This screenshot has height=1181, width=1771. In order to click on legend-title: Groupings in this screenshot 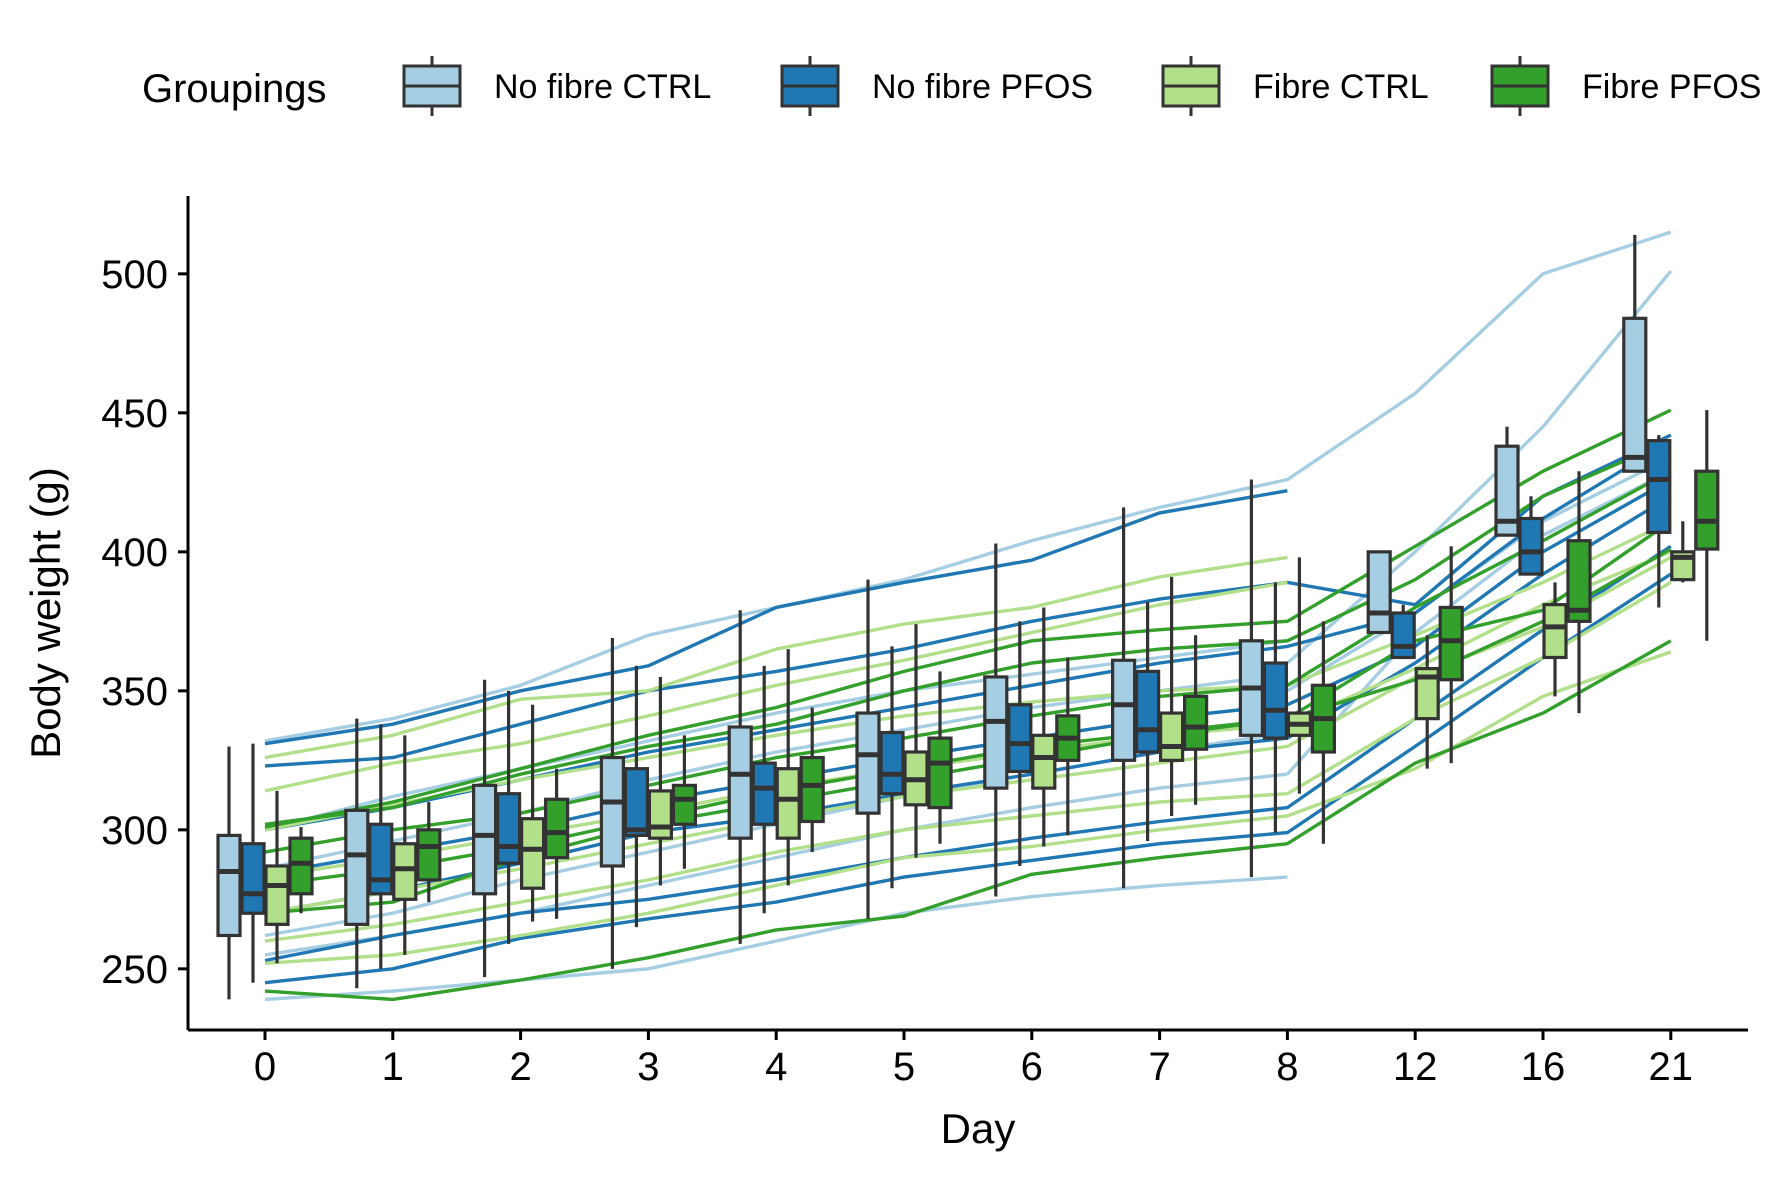, I will do `click(234, 89)`.